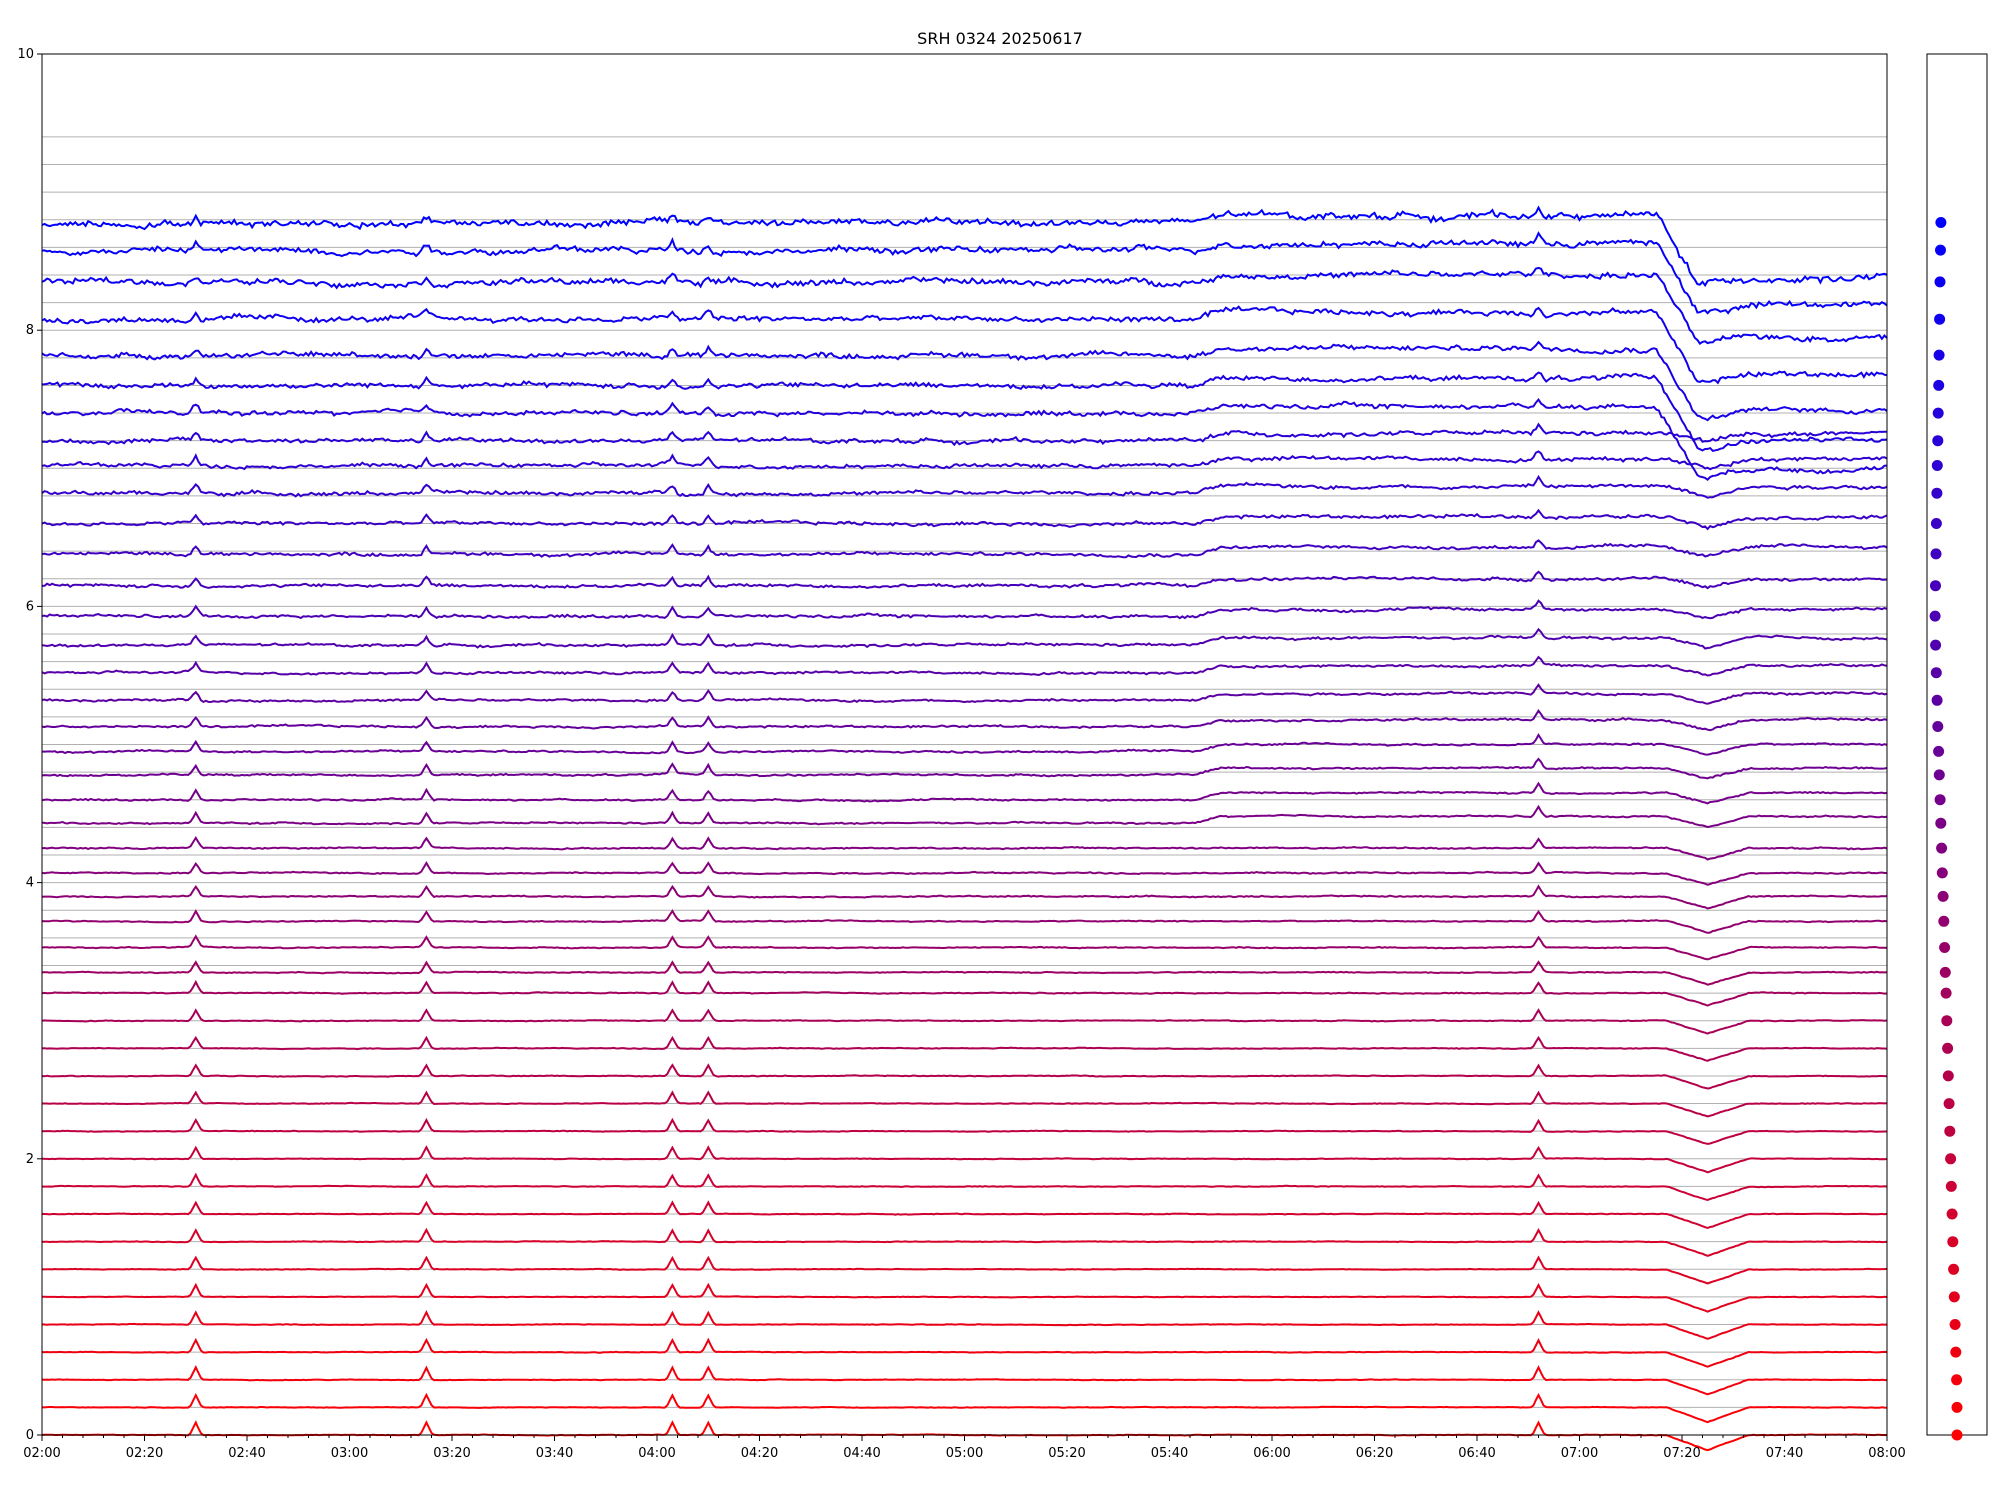 The width and height of the screenshot is (2000, 1500). I want to click on chart-title: SRH 0324 20250617, so click(1000, 38).